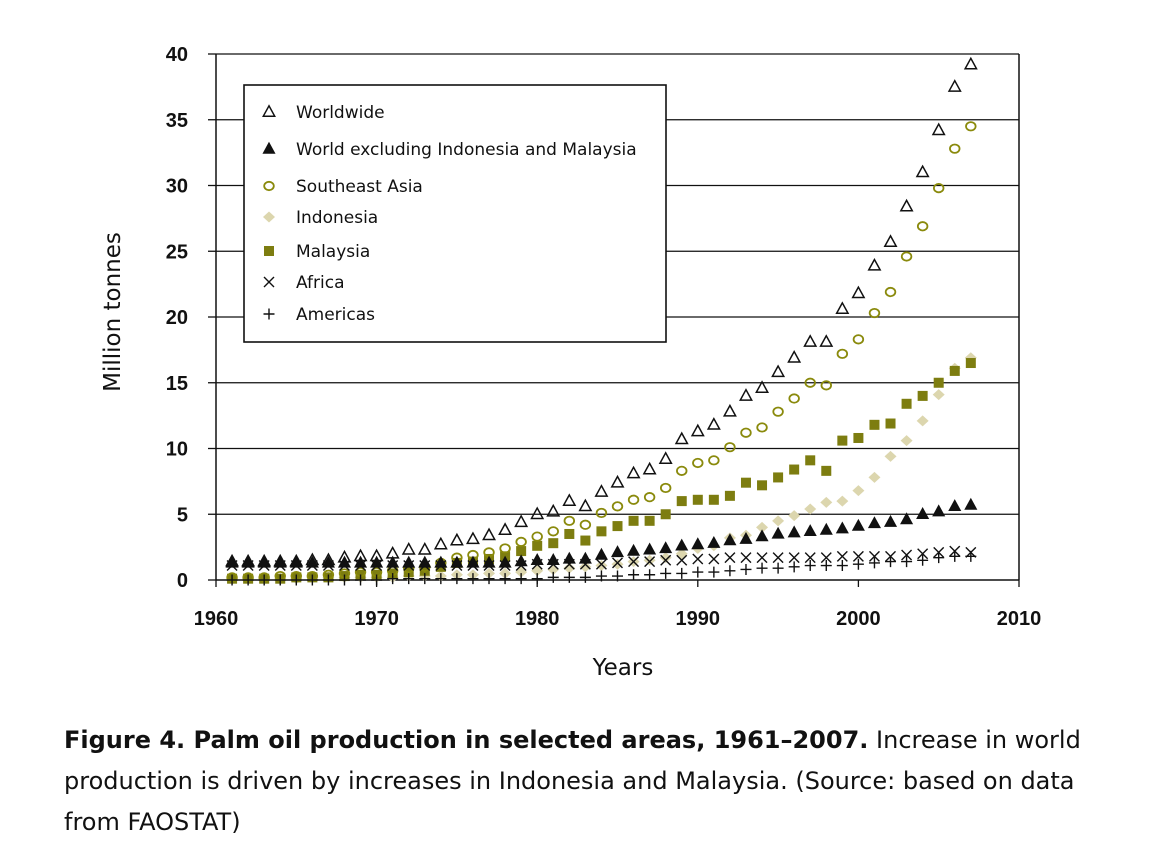 This screenshot has height=865, width=1173. I want to click on series-americas, so click(601, 568).